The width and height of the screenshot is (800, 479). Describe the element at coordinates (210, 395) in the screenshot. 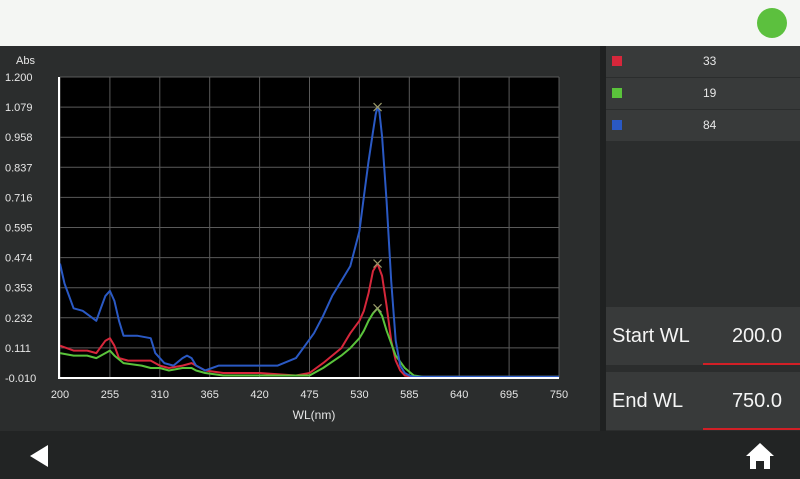

I see `x-tick-label: 365` at that location.